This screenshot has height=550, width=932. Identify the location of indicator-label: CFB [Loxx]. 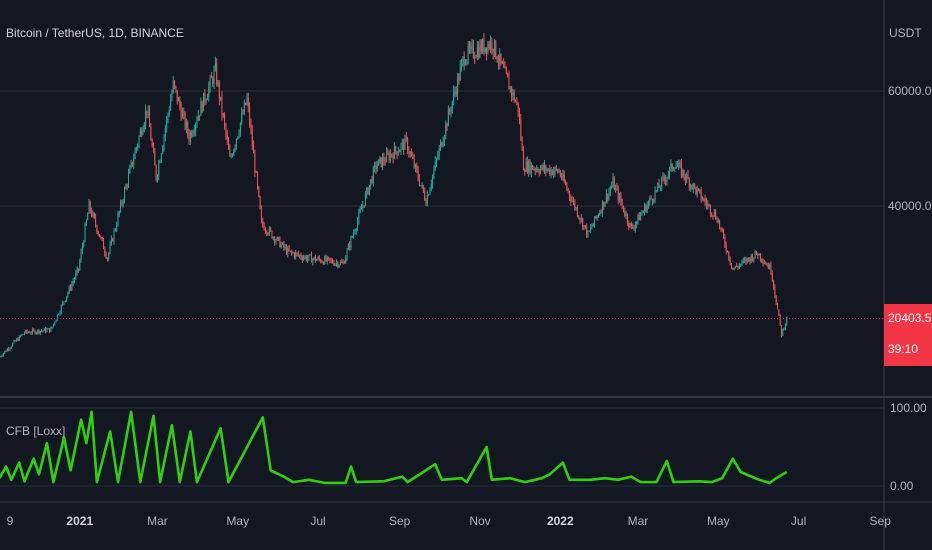
(36, 431).